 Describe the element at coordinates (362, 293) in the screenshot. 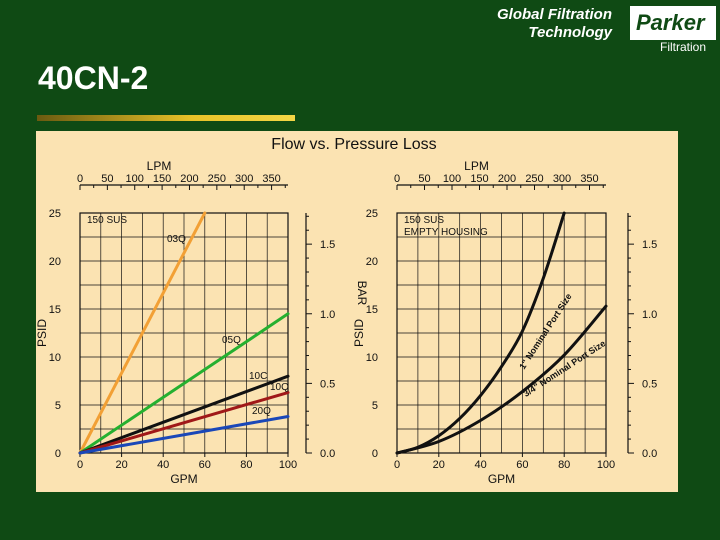

I see `chart-1-right-axis-label: BAR` at that location.